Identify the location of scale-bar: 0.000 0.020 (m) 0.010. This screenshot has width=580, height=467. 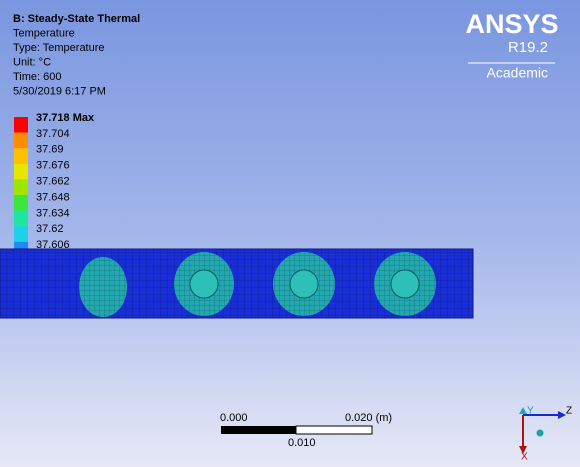
(306, 430).